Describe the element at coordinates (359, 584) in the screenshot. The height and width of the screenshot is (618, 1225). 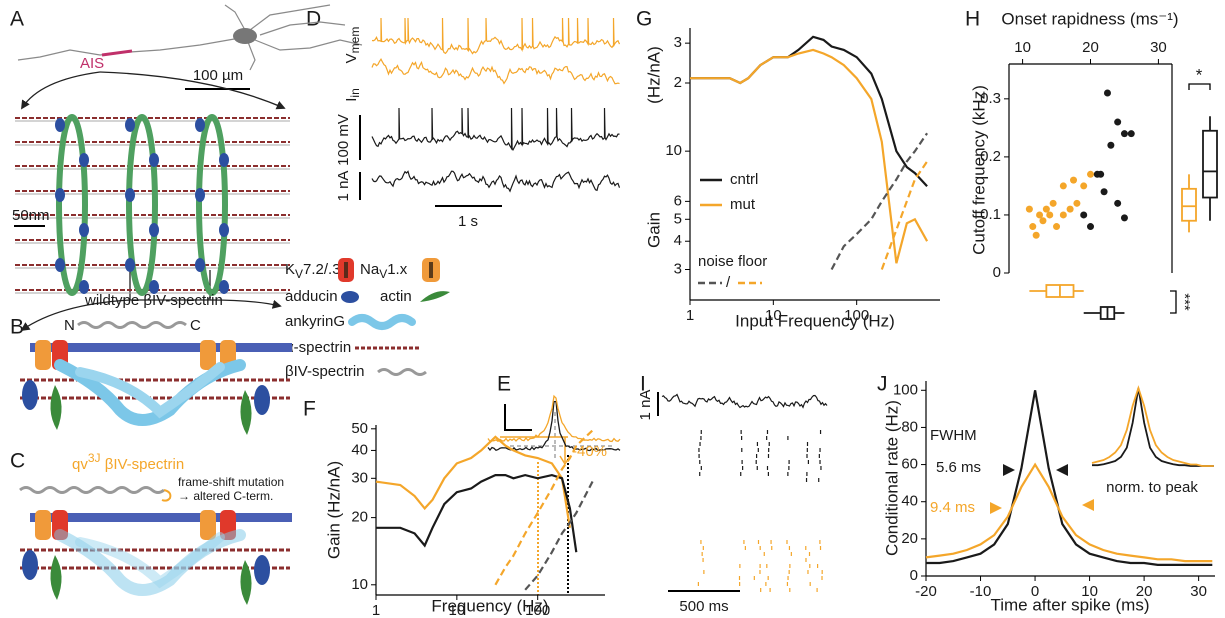
I see `y-tick-label: 10` at that location.